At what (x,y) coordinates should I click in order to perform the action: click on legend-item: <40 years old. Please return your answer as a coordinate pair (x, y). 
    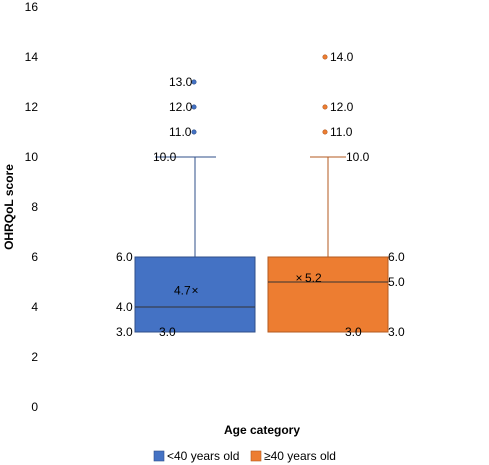
    Looking at the image, I should click on (196, 456).